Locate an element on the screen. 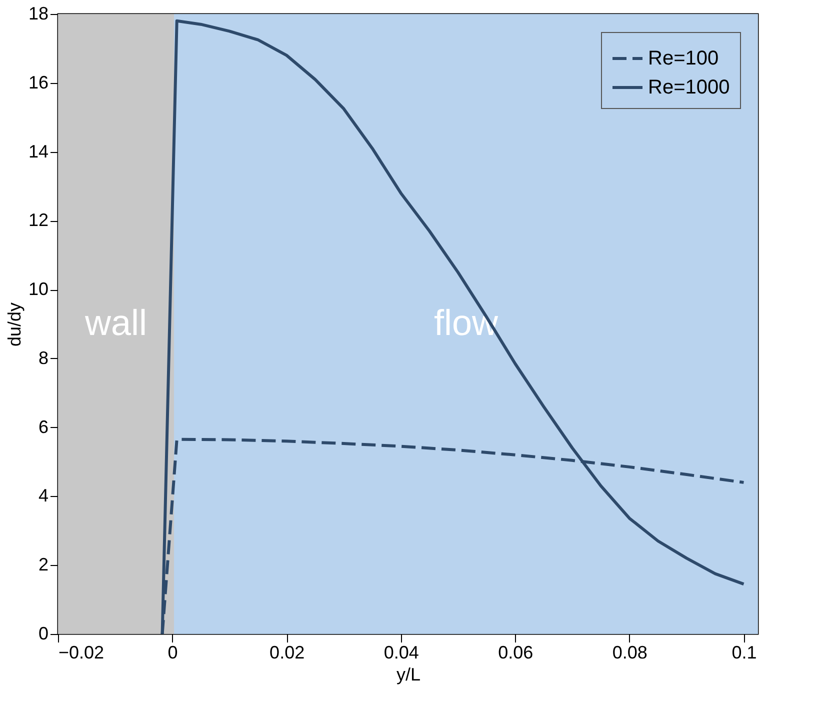 The width and height of the screenshot is (828, 724). y-tick-label: 12 is located at coordinates (38, 220).